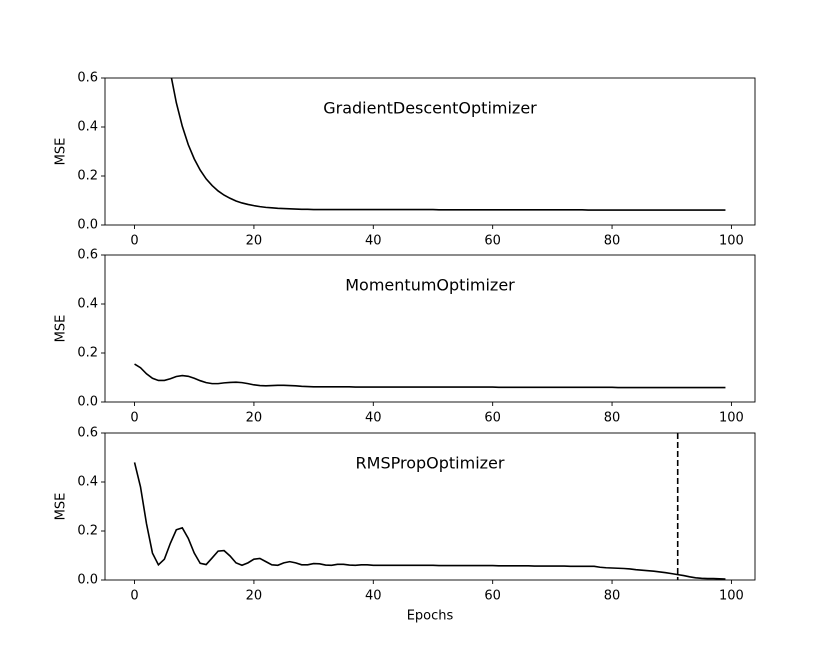 The height and width of the screenshot is (652, 839). I want to click on subplot-title: GradientDescentOptimizer, so click(430, 108).